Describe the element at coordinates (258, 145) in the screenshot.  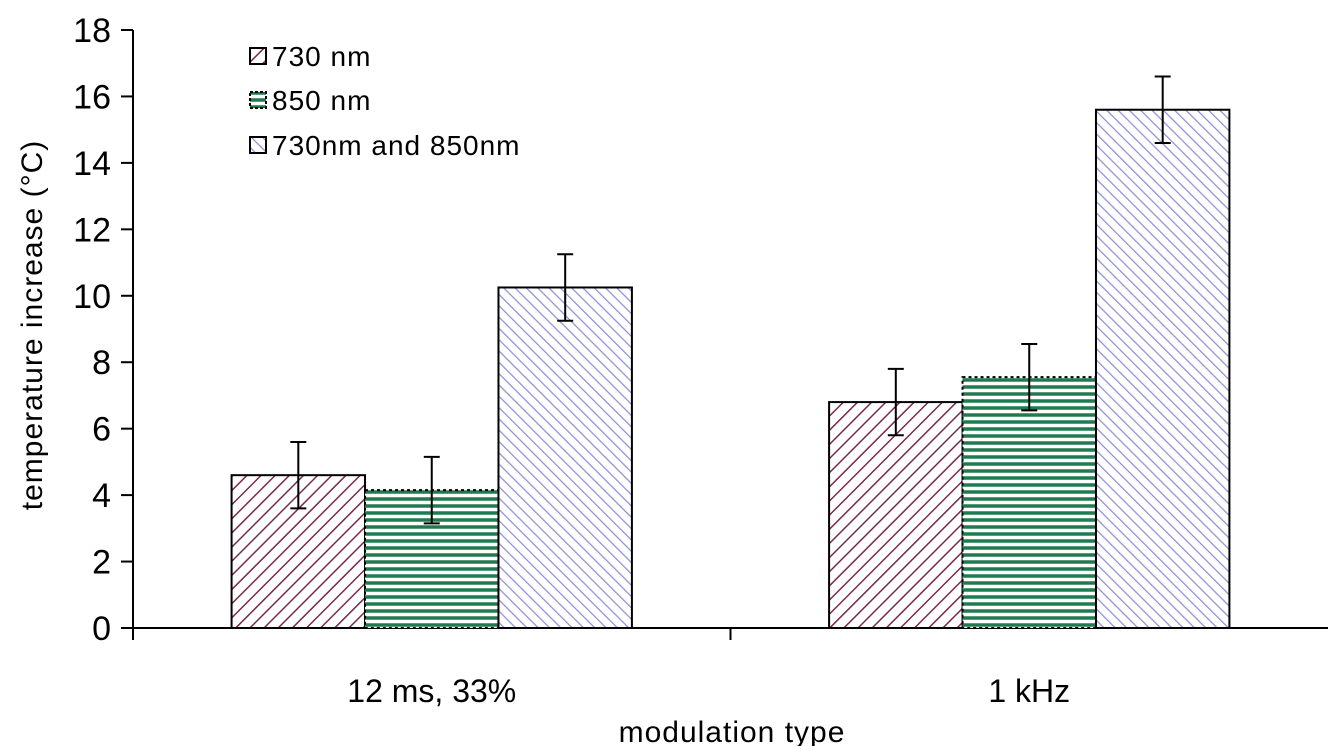
I see `legend-swatch-730-850nm` at that location.